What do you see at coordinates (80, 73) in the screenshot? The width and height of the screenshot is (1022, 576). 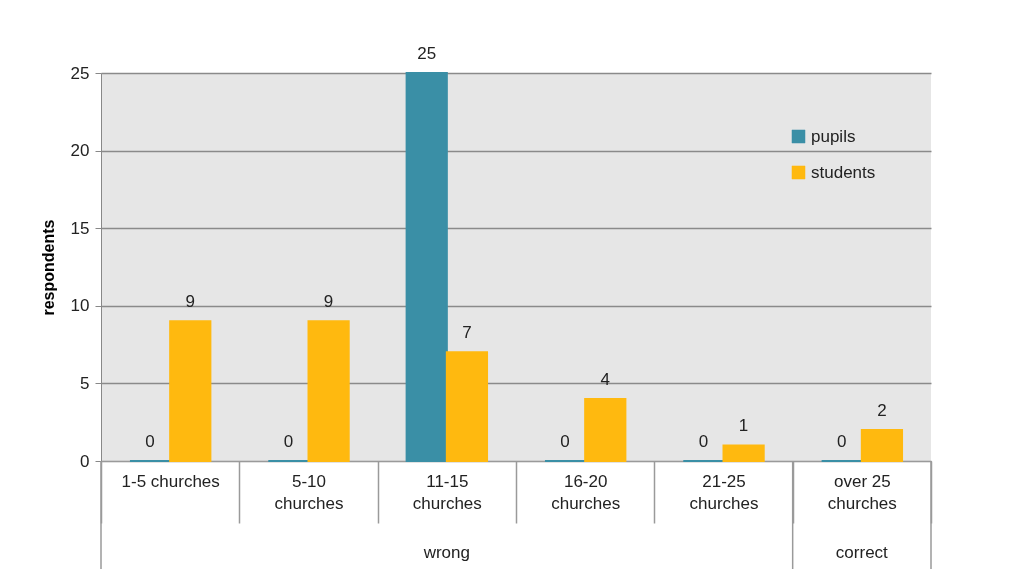 I see `y-tick-label: 25` at bounding box center [80, 73].